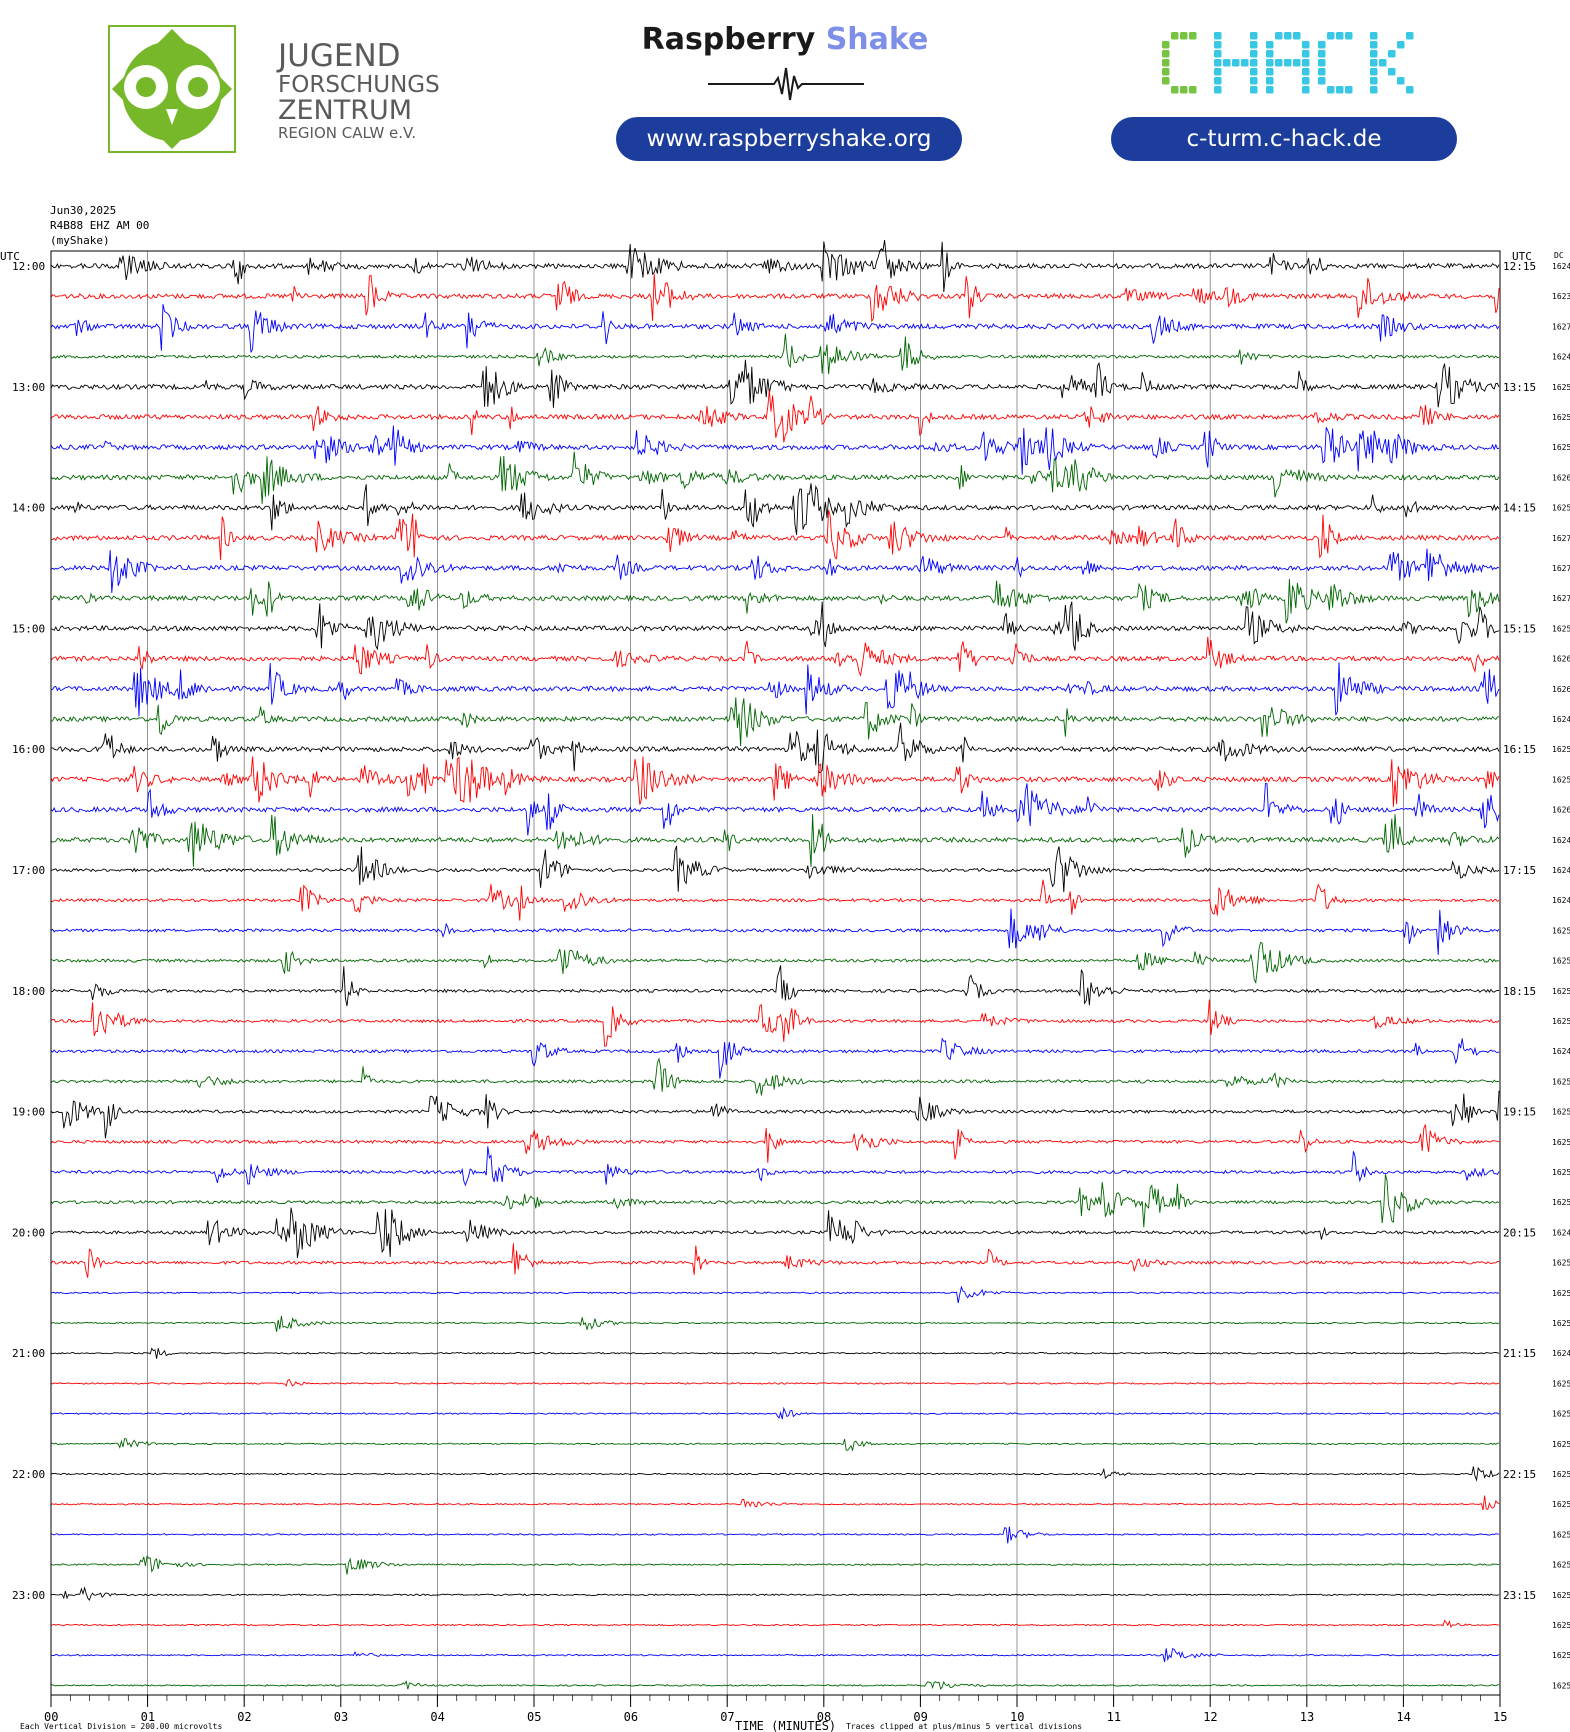 This screenshot has height=1732, width=1570. Describe the element at coordinates (148, 1717) in the screenshot. I see `x-tick-label: 01` at that location.